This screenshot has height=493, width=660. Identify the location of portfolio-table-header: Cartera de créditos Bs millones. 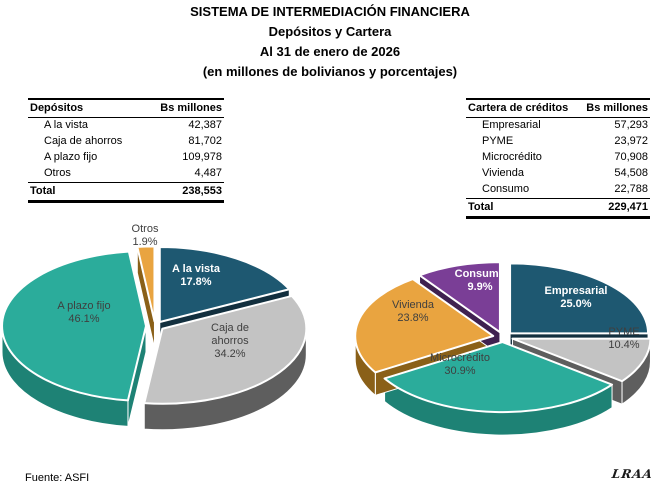
(558, 108).